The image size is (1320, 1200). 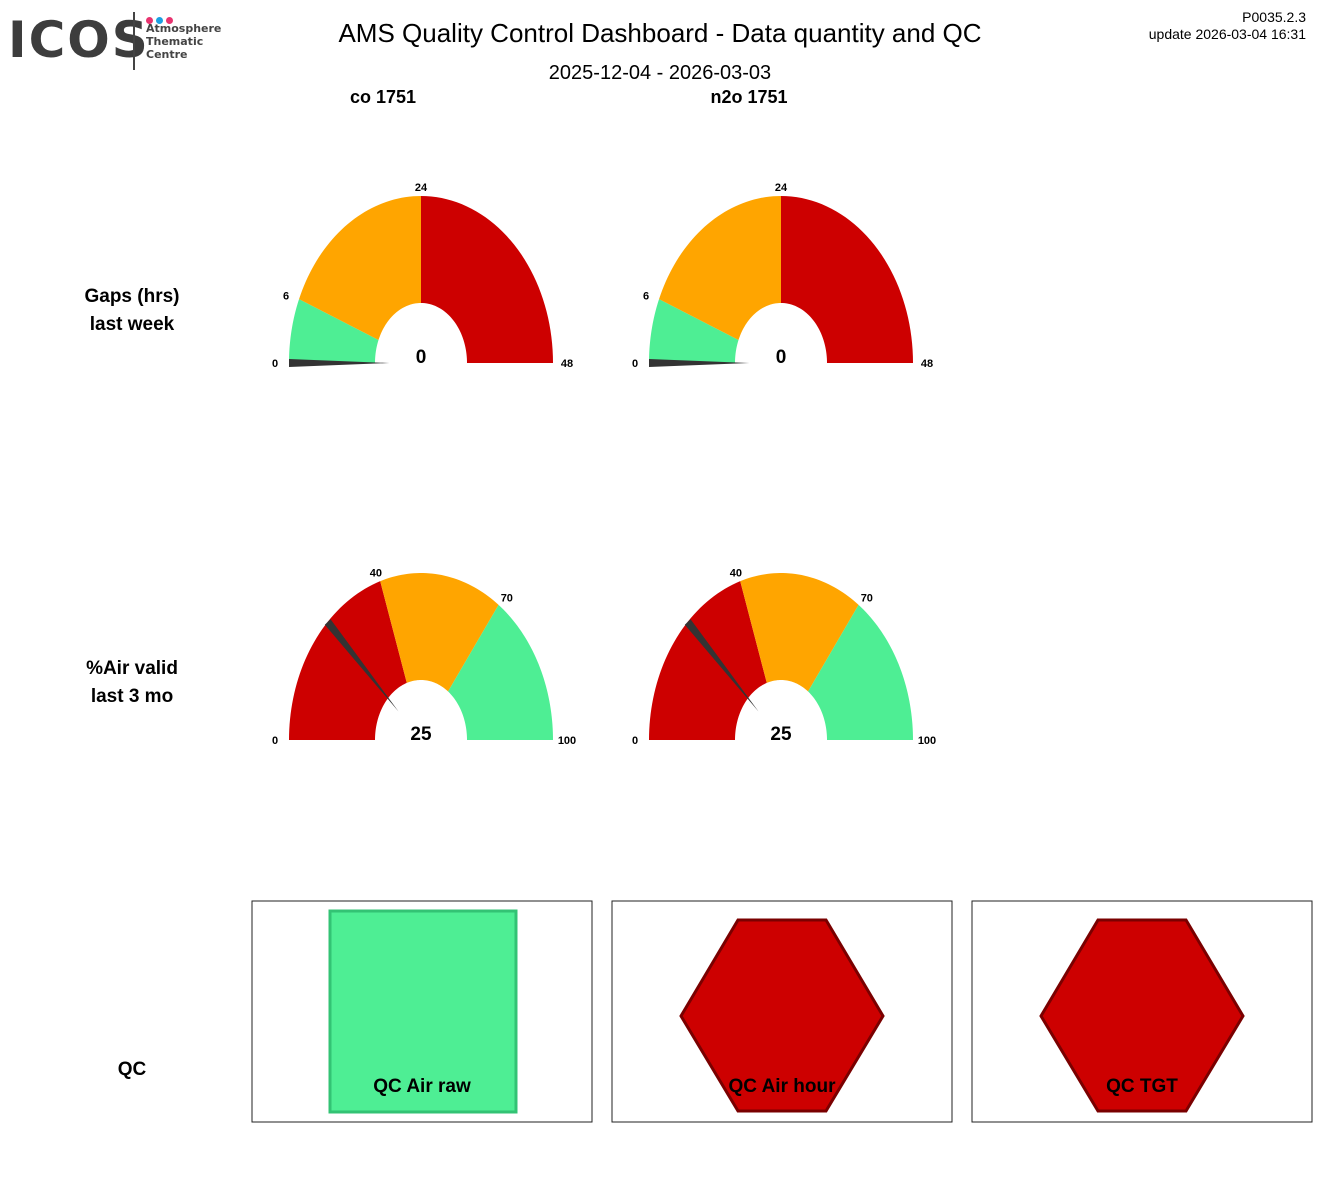 What do you see at coordinates (383, 97) in the screenshot?
I see `column-header-co: co 1751` at bounding box center [383, 97].